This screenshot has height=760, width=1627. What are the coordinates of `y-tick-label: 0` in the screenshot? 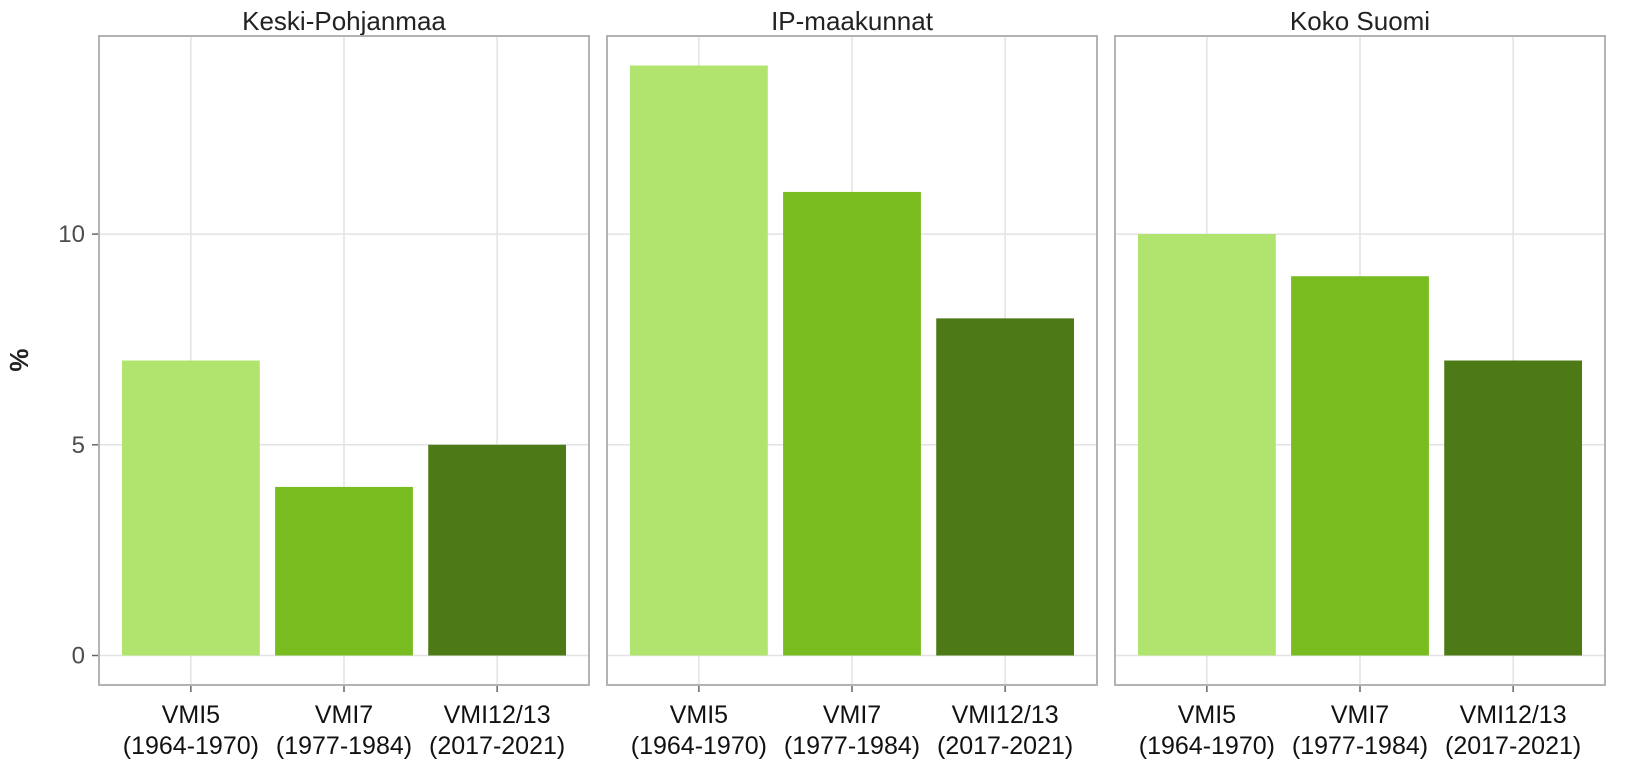 It's located at (78, 656).